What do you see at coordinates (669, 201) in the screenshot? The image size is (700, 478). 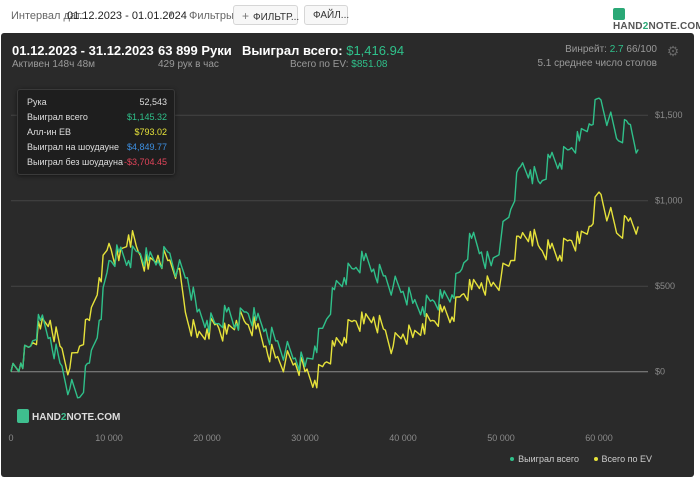 I see `y-tick-label: $1,000` at bounding box center [669, 201].